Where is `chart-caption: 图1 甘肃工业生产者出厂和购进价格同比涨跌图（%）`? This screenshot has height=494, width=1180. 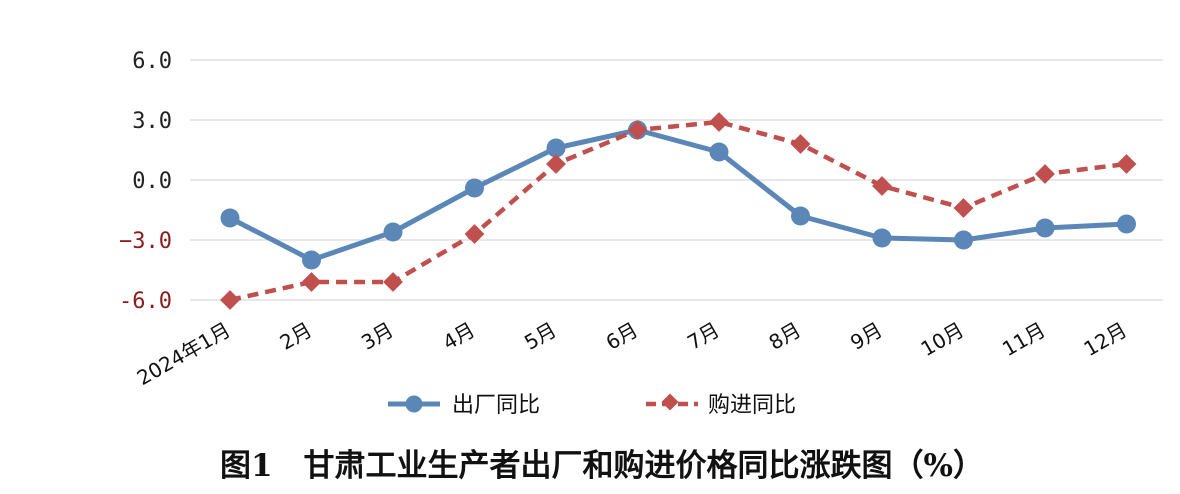
chart-caption: 图1 甘肃工业生产者出厂和购进价格同比涨跌图（%） is located at coordinates (602, 466).